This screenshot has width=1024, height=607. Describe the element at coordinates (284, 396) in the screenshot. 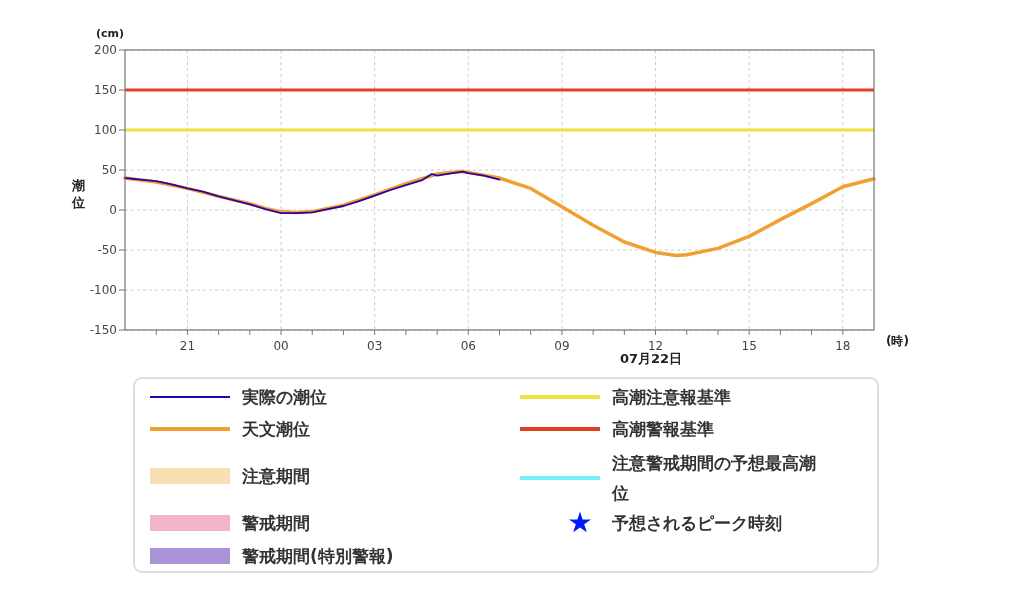

I see `legend-label: 実際の潮位` at that location.